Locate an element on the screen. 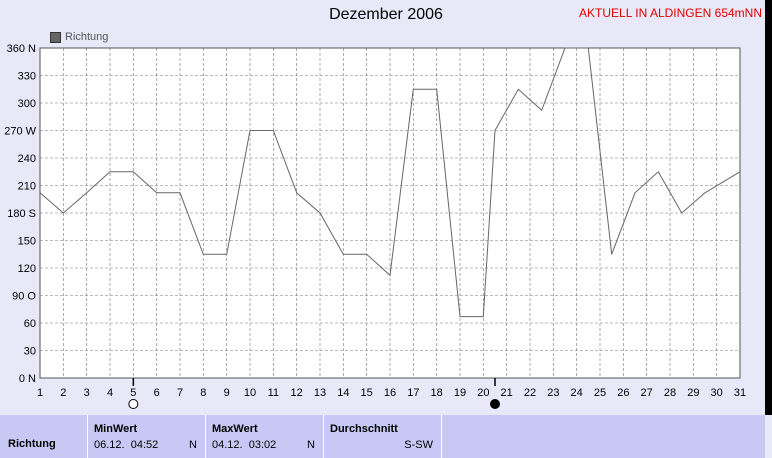 The width and height of the screenshot is (772, 458). maxwert-datetime: 04.12. 03:02 is located at coordinates (244, 445).